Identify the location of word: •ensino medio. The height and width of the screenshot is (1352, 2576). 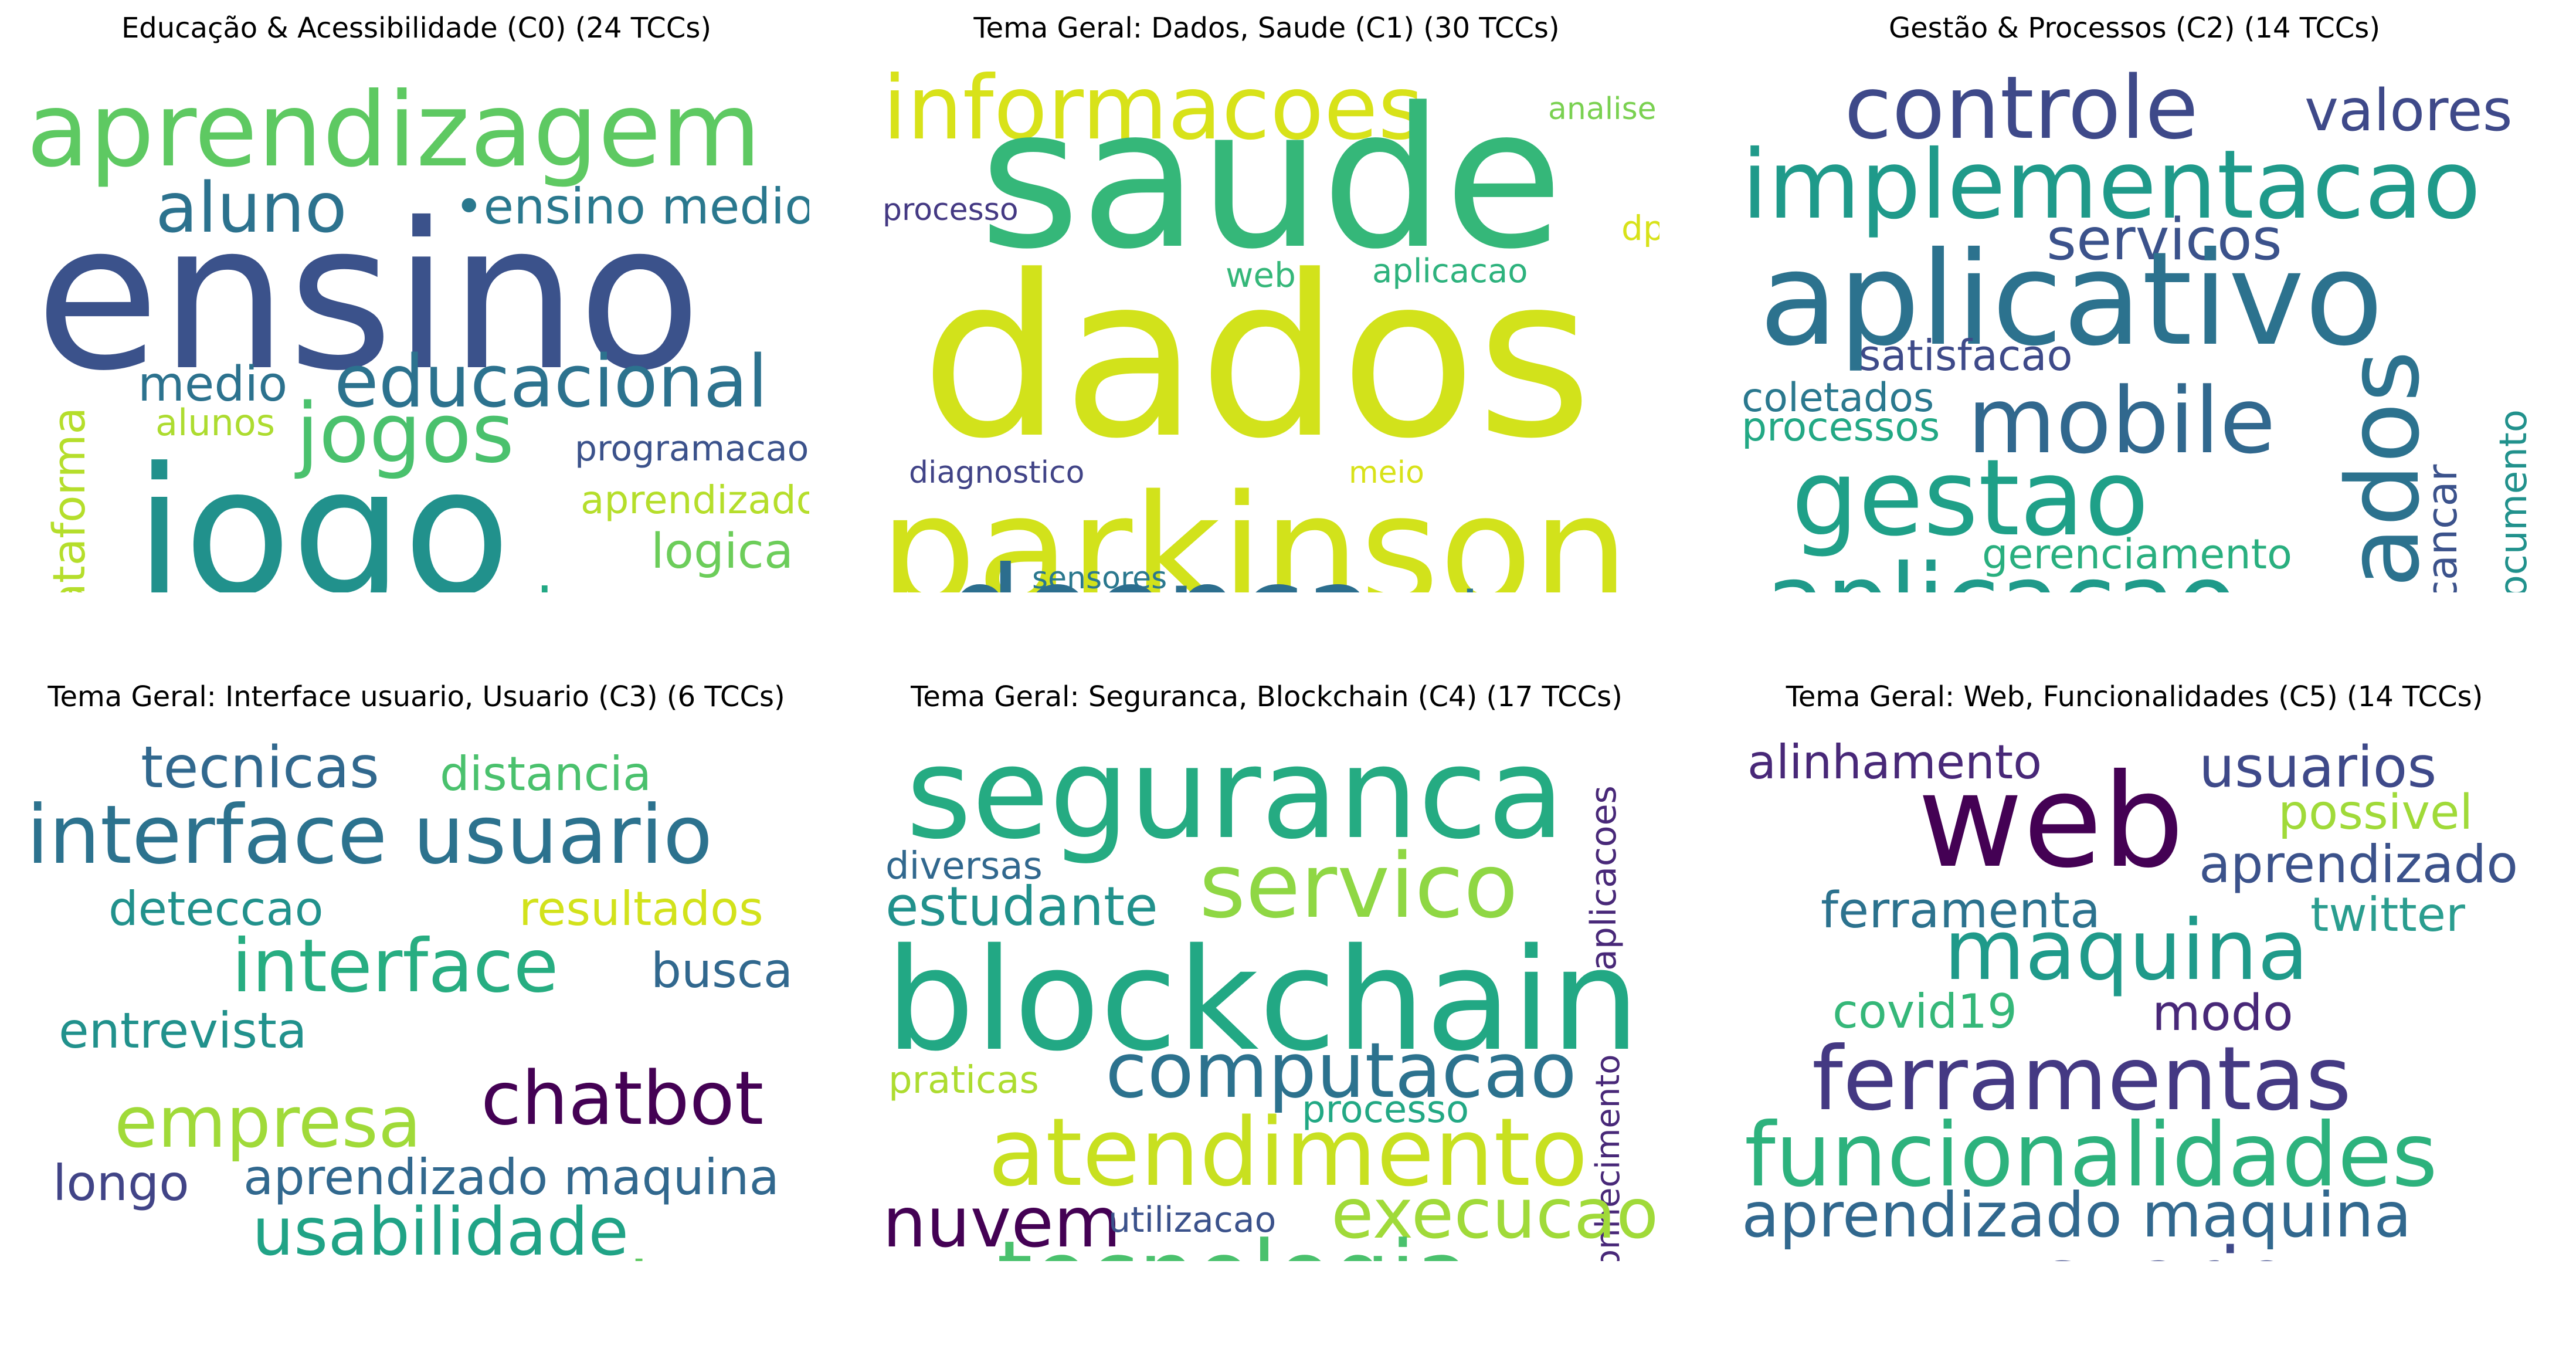
(631, 207).